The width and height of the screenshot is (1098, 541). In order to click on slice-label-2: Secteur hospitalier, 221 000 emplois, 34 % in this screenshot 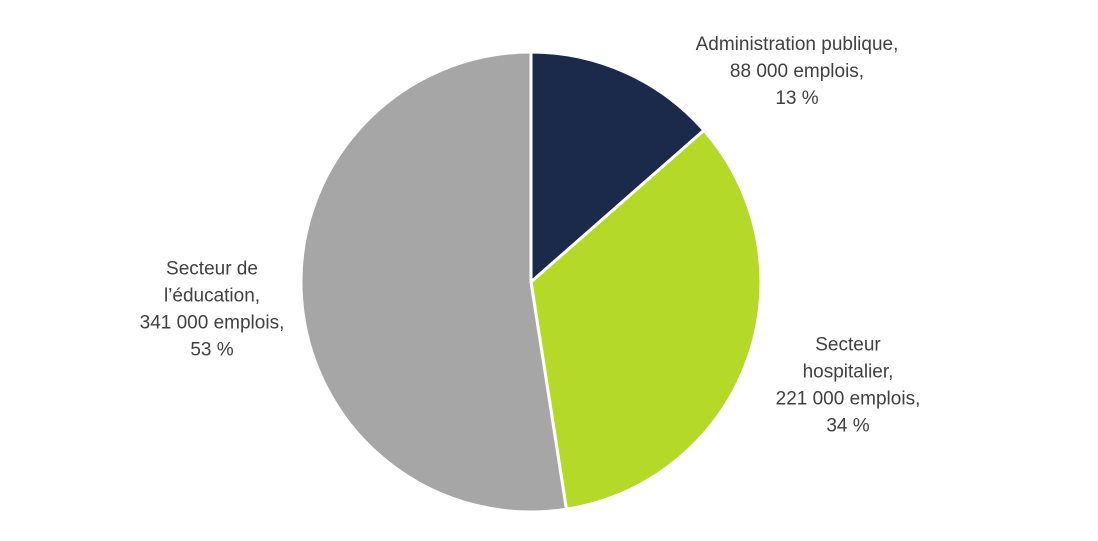, I will do `click(848, 386)`.